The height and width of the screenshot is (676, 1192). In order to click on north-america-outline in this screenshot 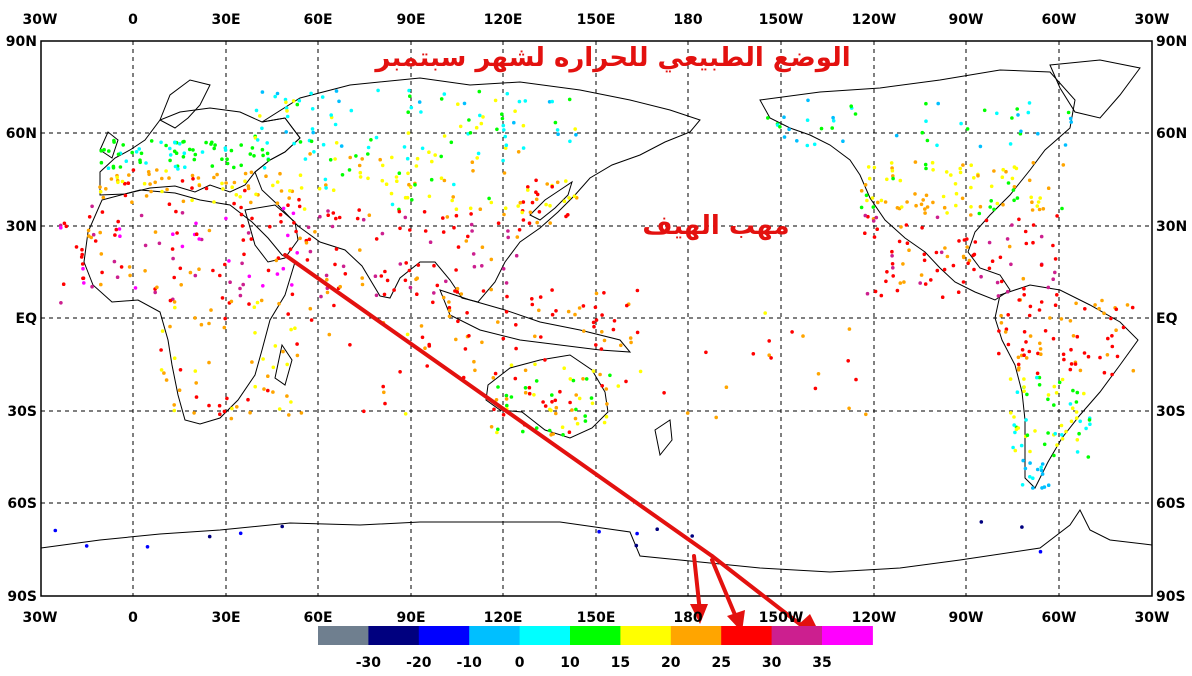, I will do `click(917, 185)`.